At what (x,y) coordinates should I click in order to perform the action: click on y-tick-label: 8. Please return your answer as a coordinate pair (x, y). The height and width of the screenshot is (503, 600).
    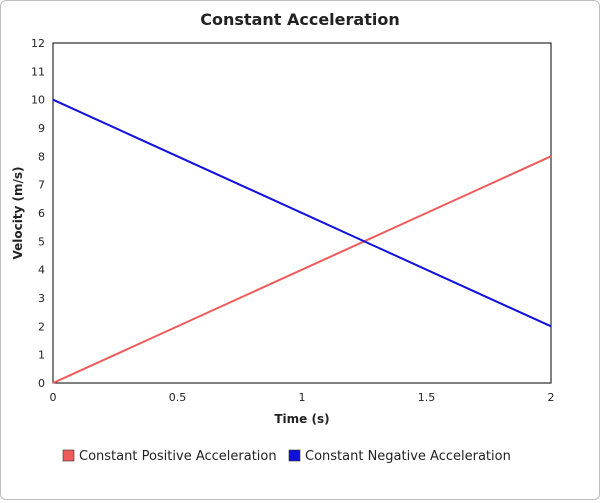
    Looking at the image, I should click on (41, 156).